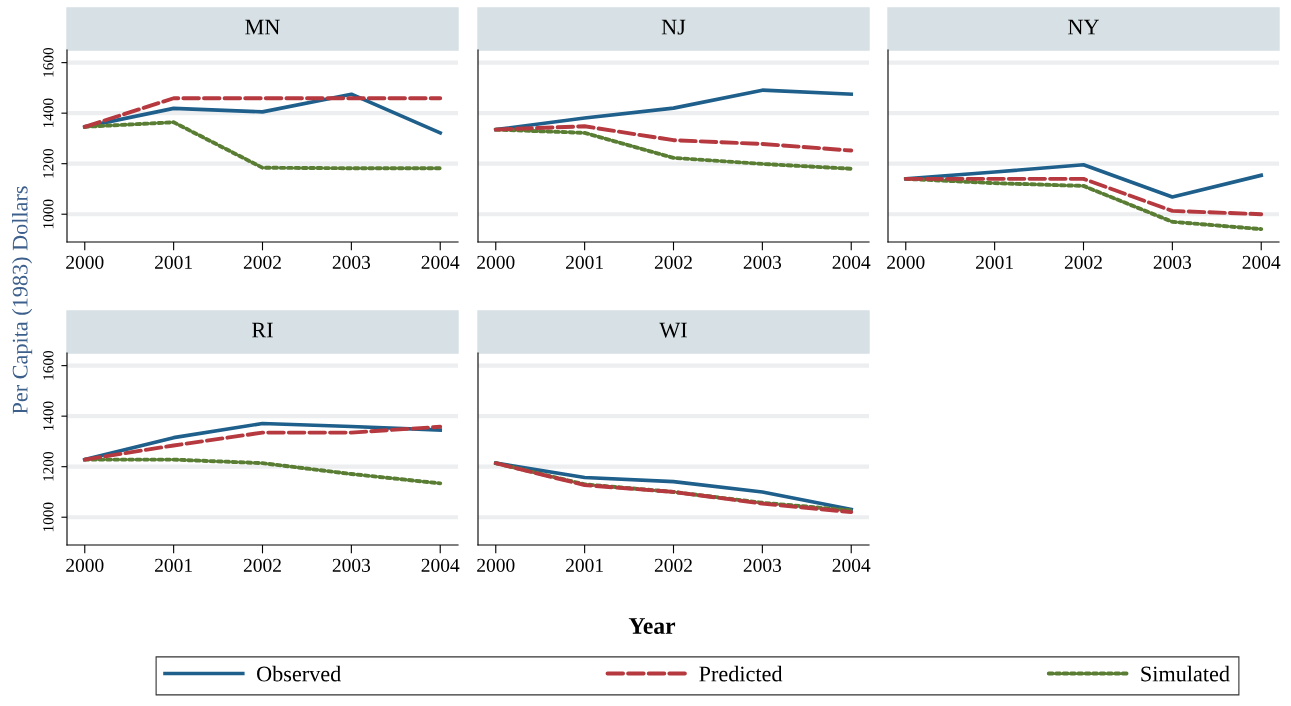 The image size is (1291, 706). Describe the element at coordinates (1083, 27) in the screenshot. I see `chart-title: NY` at that location.